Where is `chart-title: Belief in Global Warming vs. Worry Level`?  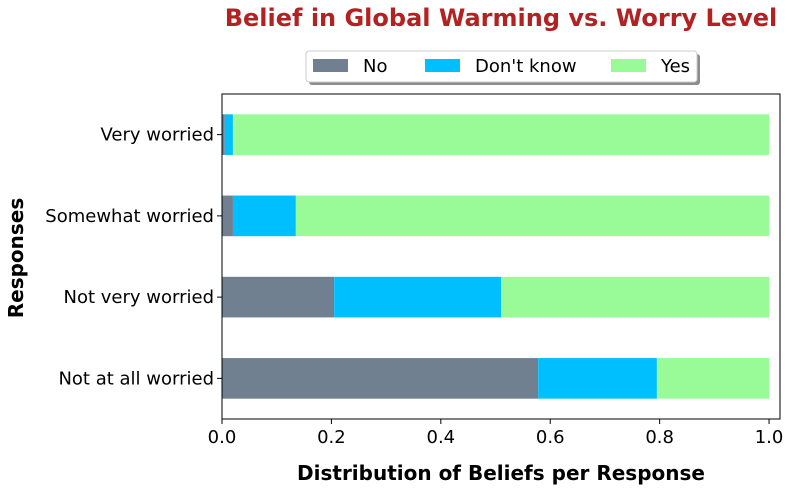 chart-title: Belief in Global Warming vs. Worry Level is located at coordinates (501, 18).